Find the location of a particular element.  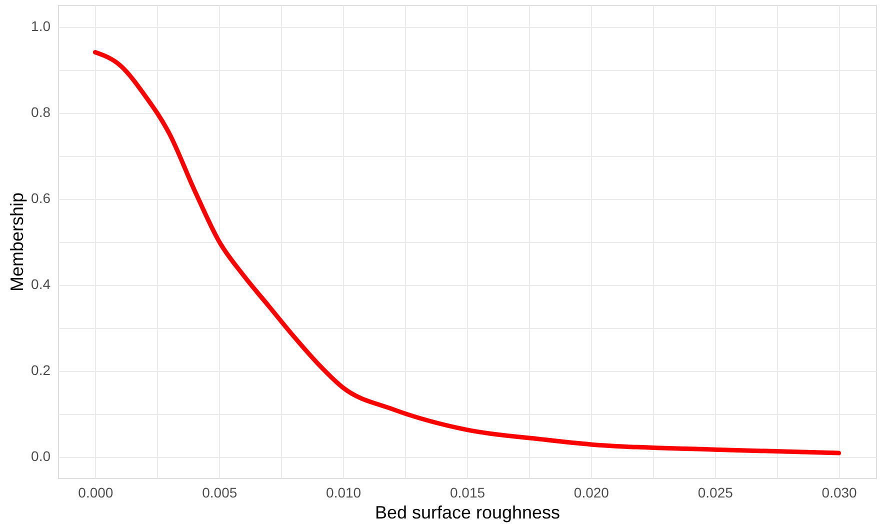

x-axis-title: Bed surface roughness is located at coordinates (467, 512).